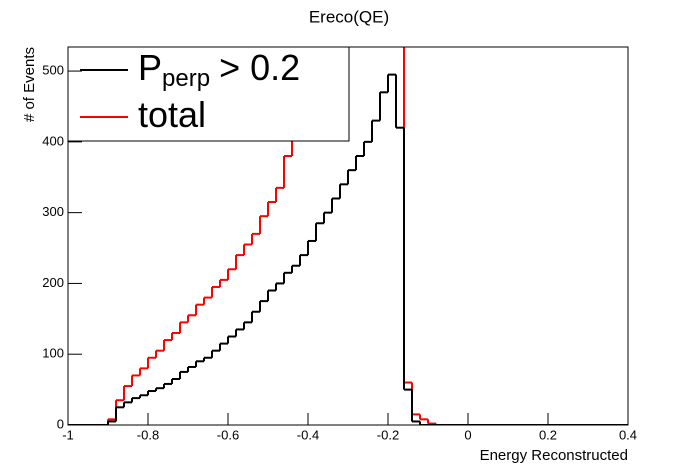 Image resolution: width=698 pixels, height=473 pixels. I want to click on legend-name: total, so click(172, 114).